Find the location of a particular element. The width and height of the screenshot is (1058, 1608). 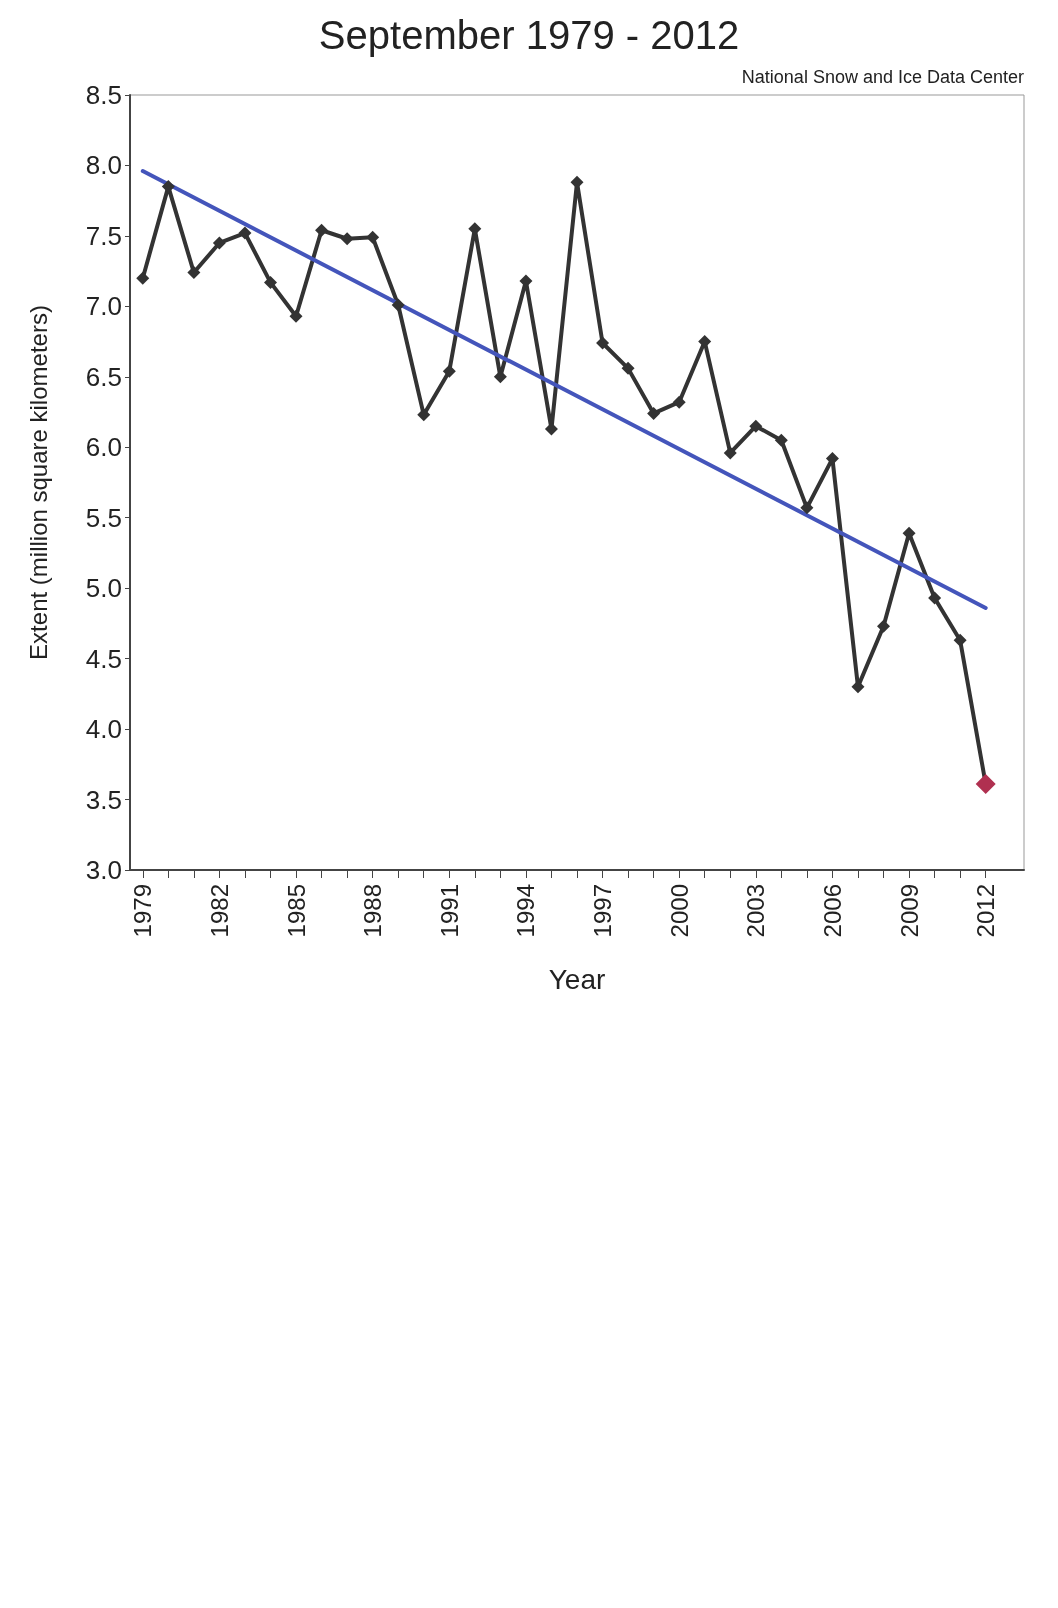

y-tick-label: 5.5 is located at coordinates (103, 517).